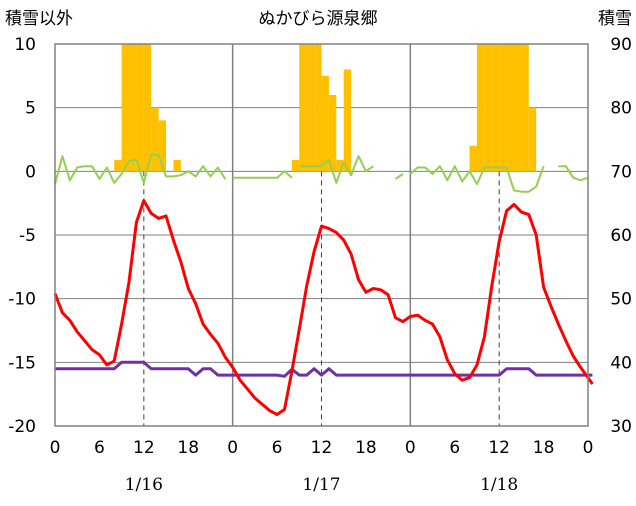 The image size is (636, 506). I want to click on right-tick-label: 40, so click(621, 363).